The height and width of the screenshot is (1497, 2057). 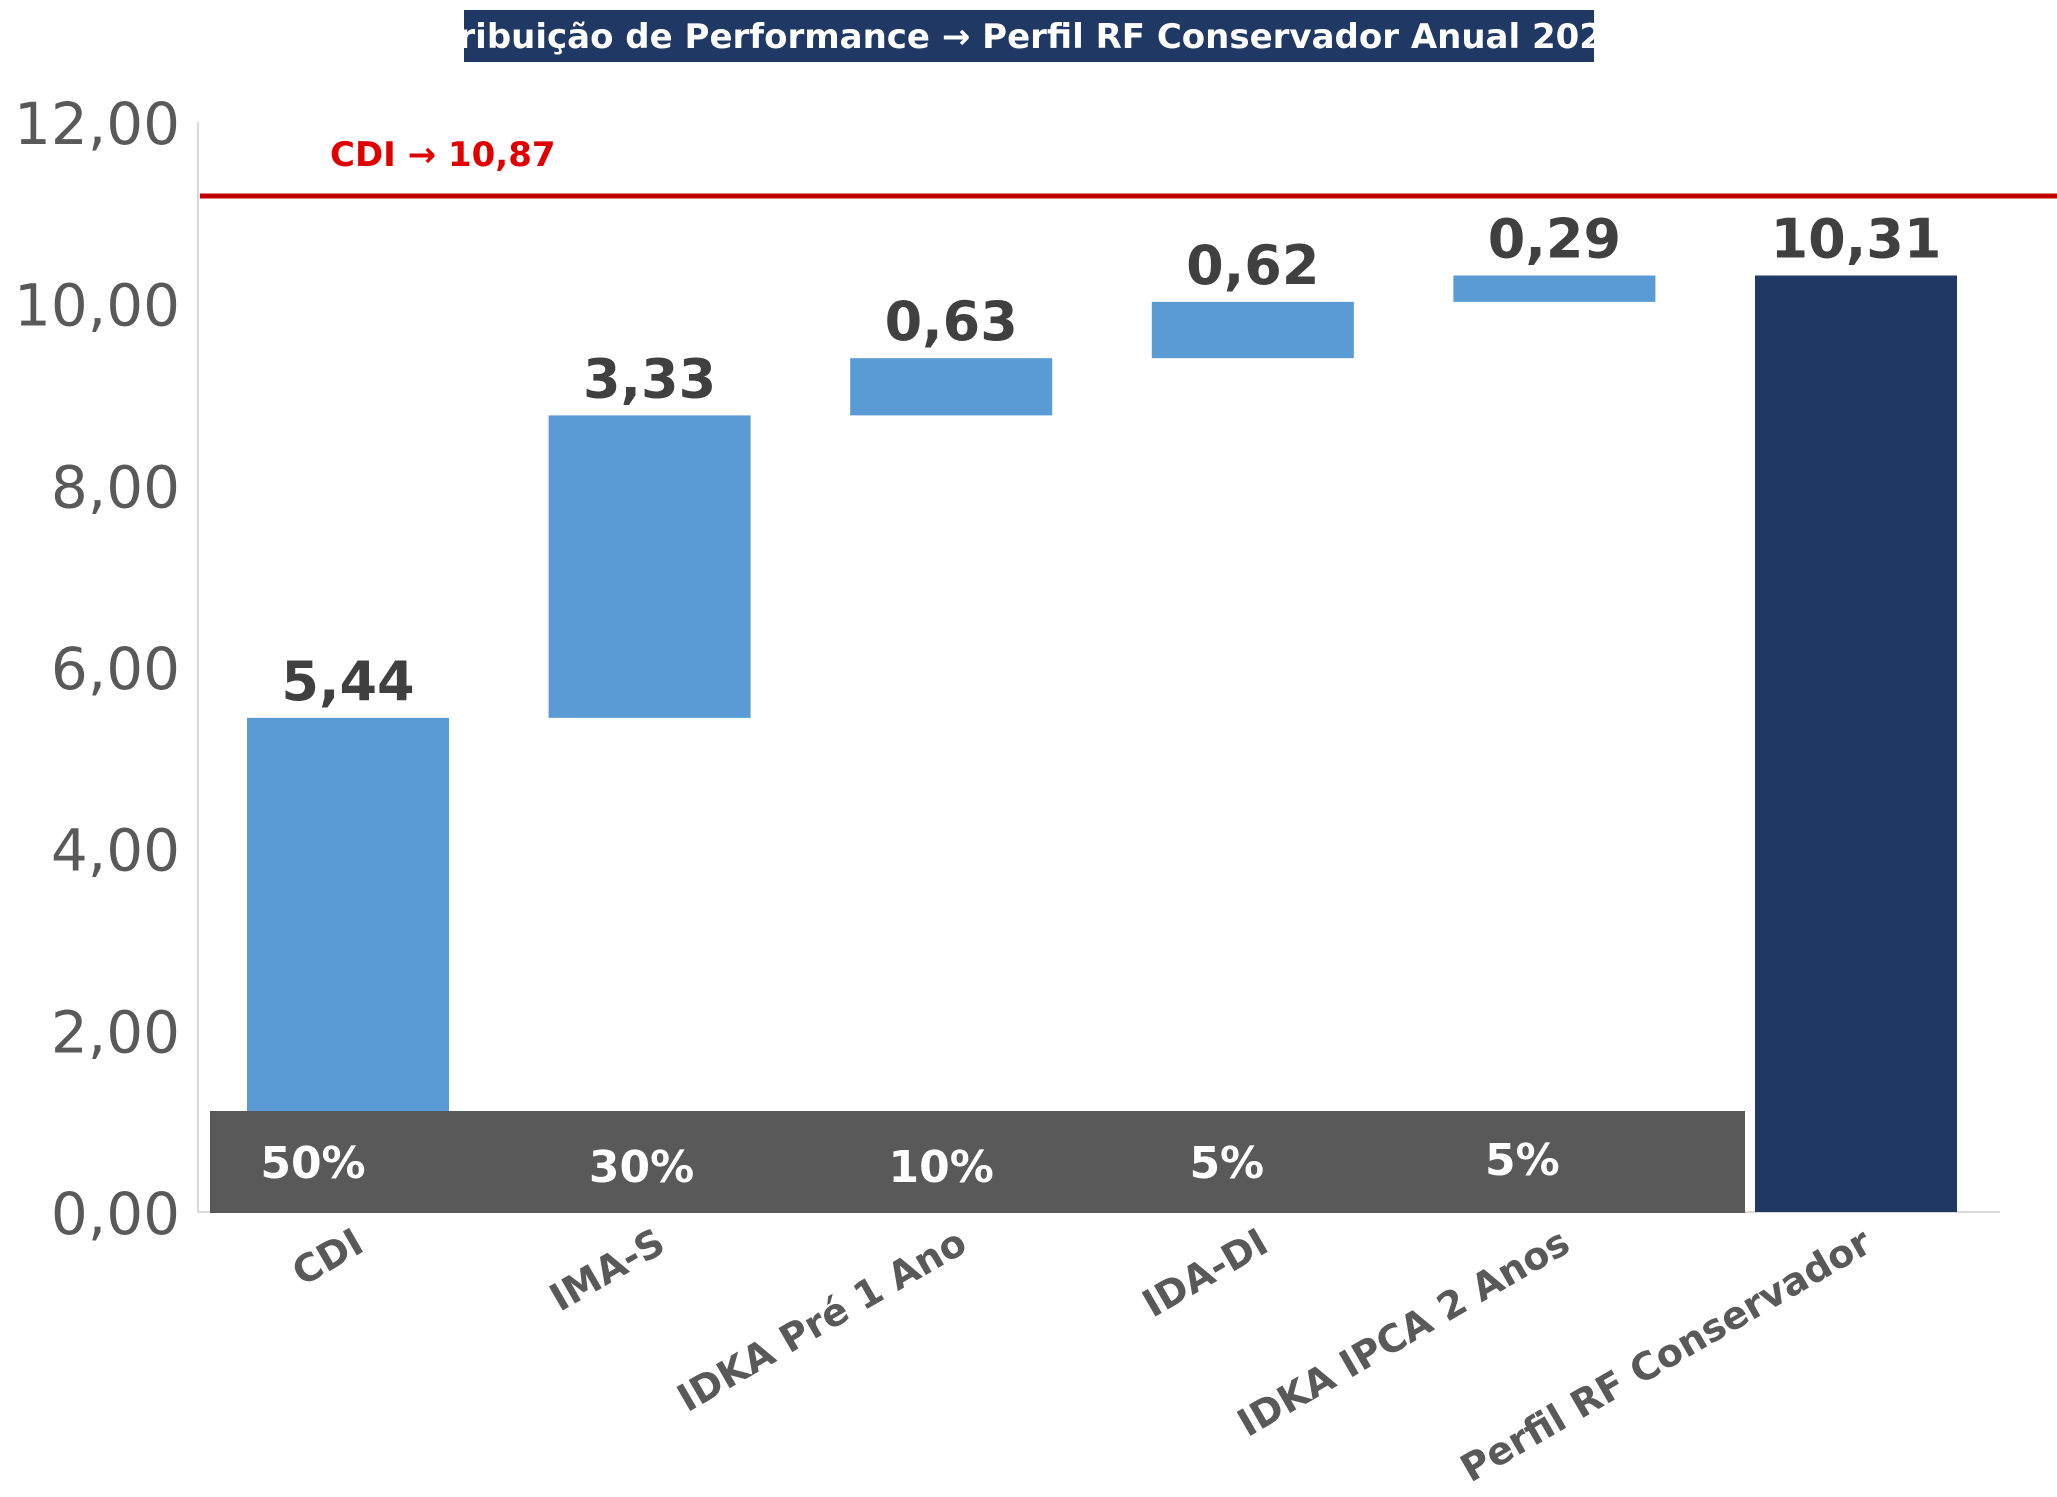 What do you see at coordinates (347, 681) in the screenshot?
I see `value-label: 5,44` at bounding box center [347, 681].